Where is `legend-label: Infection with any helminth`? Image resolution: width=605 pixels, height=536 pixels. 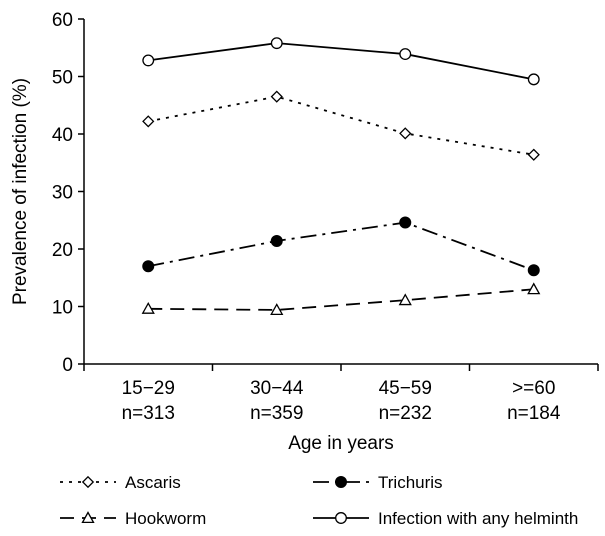 legend-label: Infection with any helminth is located at coordinates (478, 518).